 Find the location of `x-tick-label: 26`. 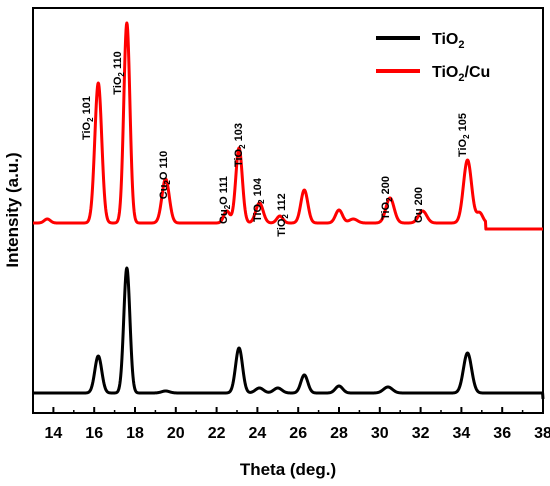

x-tick-label: 26 is located at coordinates (298, 433).